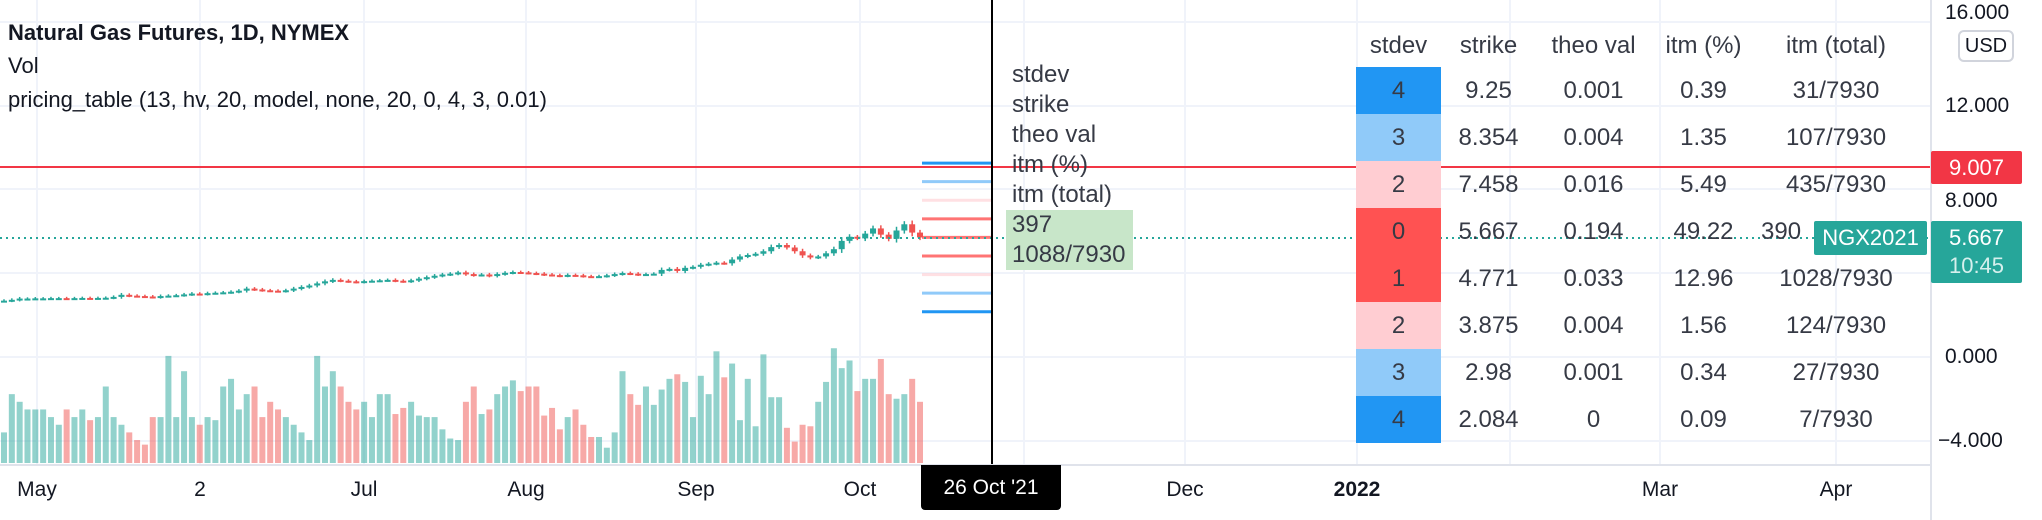 The height and width of the screenshot is (520, 2042). Describe the element at coordinates (1357, 489) in the screenshot. I see `time-label-year: 2022` at that location.